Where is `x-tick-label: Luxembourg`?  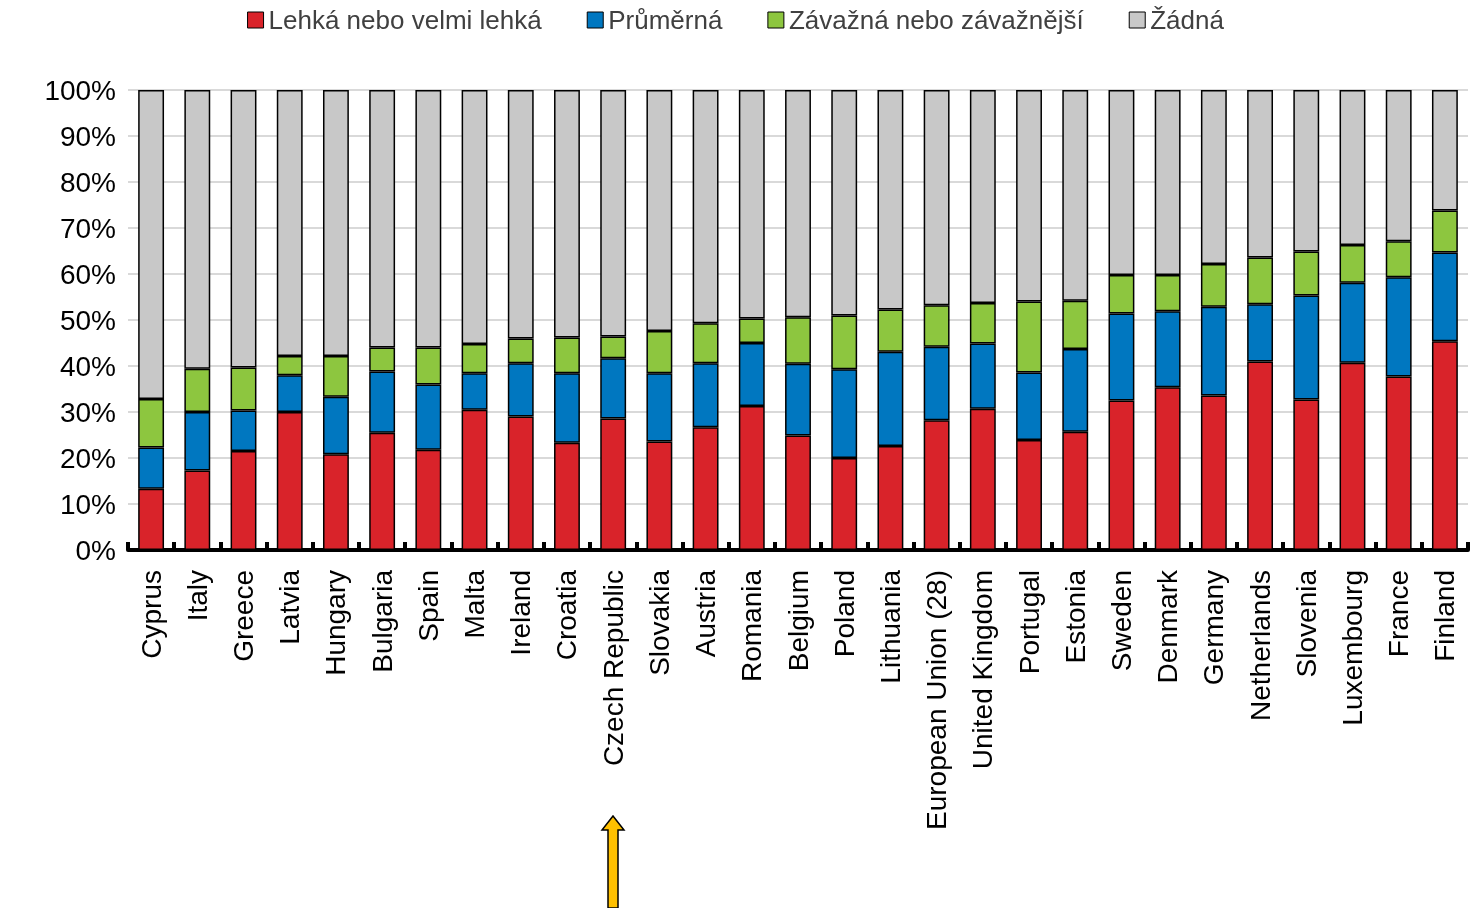
x-tick-label: Luxembourg is located at coordinates (1352, 648).